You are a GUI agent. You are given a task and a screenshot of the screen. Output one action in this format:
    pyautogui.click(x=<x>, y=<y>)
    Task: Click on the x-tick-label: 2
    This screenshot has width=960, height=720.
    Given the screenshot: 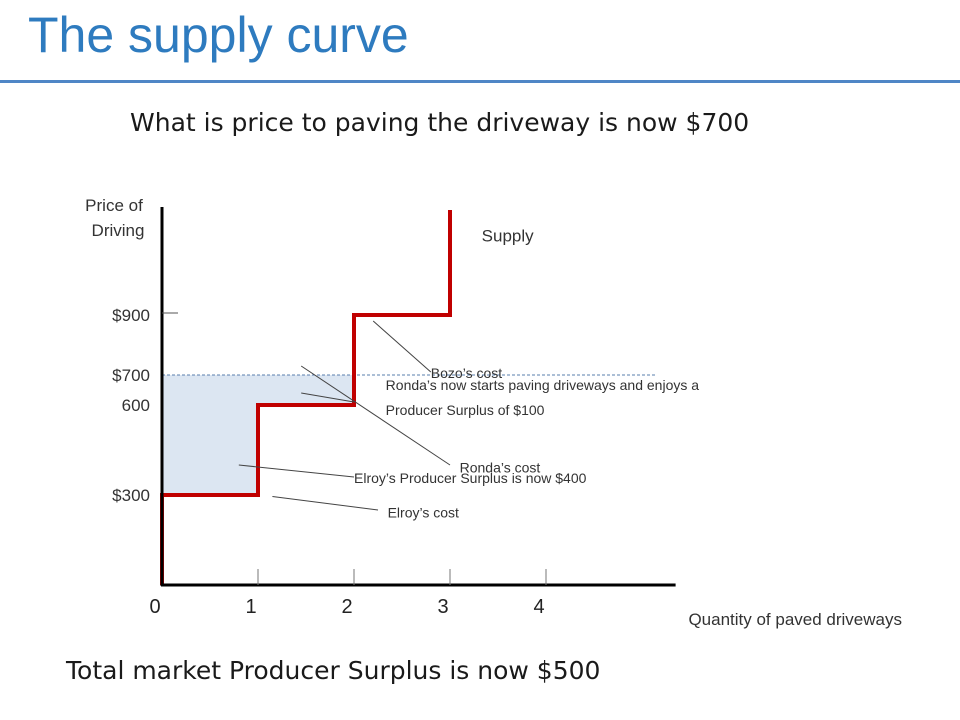 What is the action you would take?
    pyautogui.click(x=346, y=607)
    